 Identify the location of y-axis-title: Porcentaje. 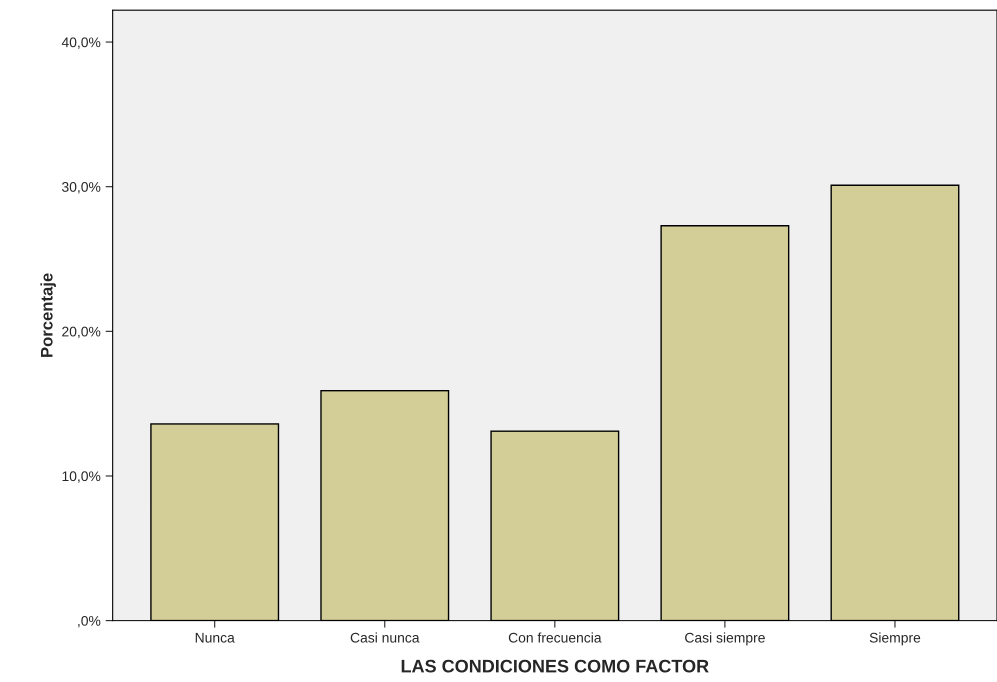
(48, 315).